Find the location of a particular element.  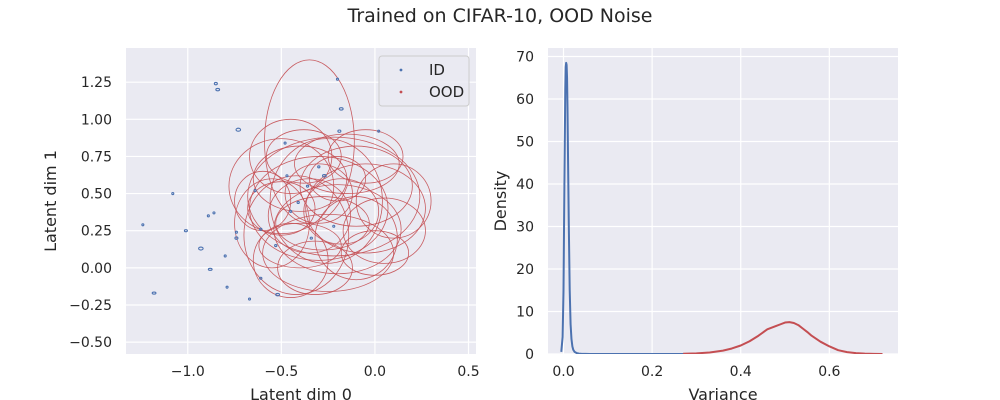

scatter-x-tick-label: −0.5 is located at coordinates (281, 372).